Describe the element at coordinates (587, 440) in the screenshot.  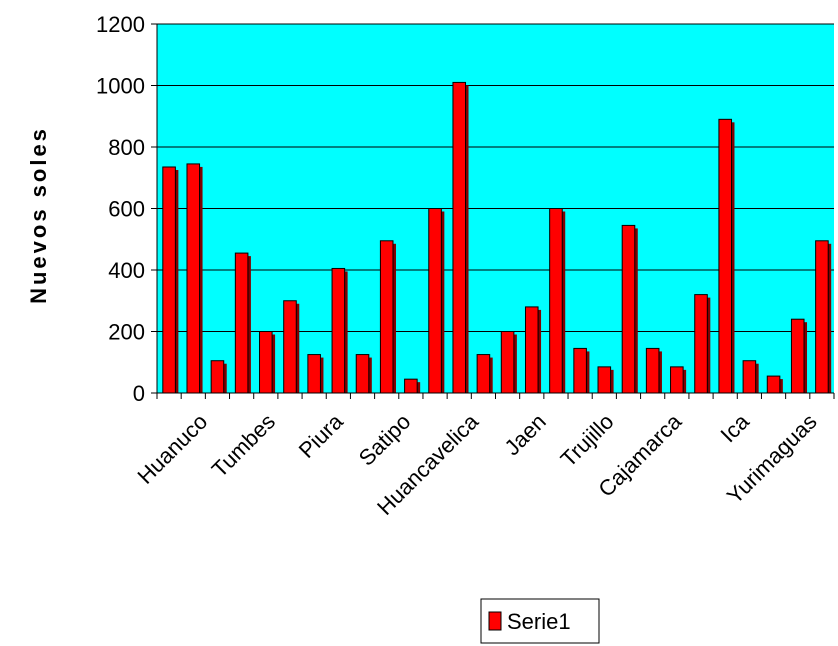
I see `x-tick-label: Trujillo` at that location.